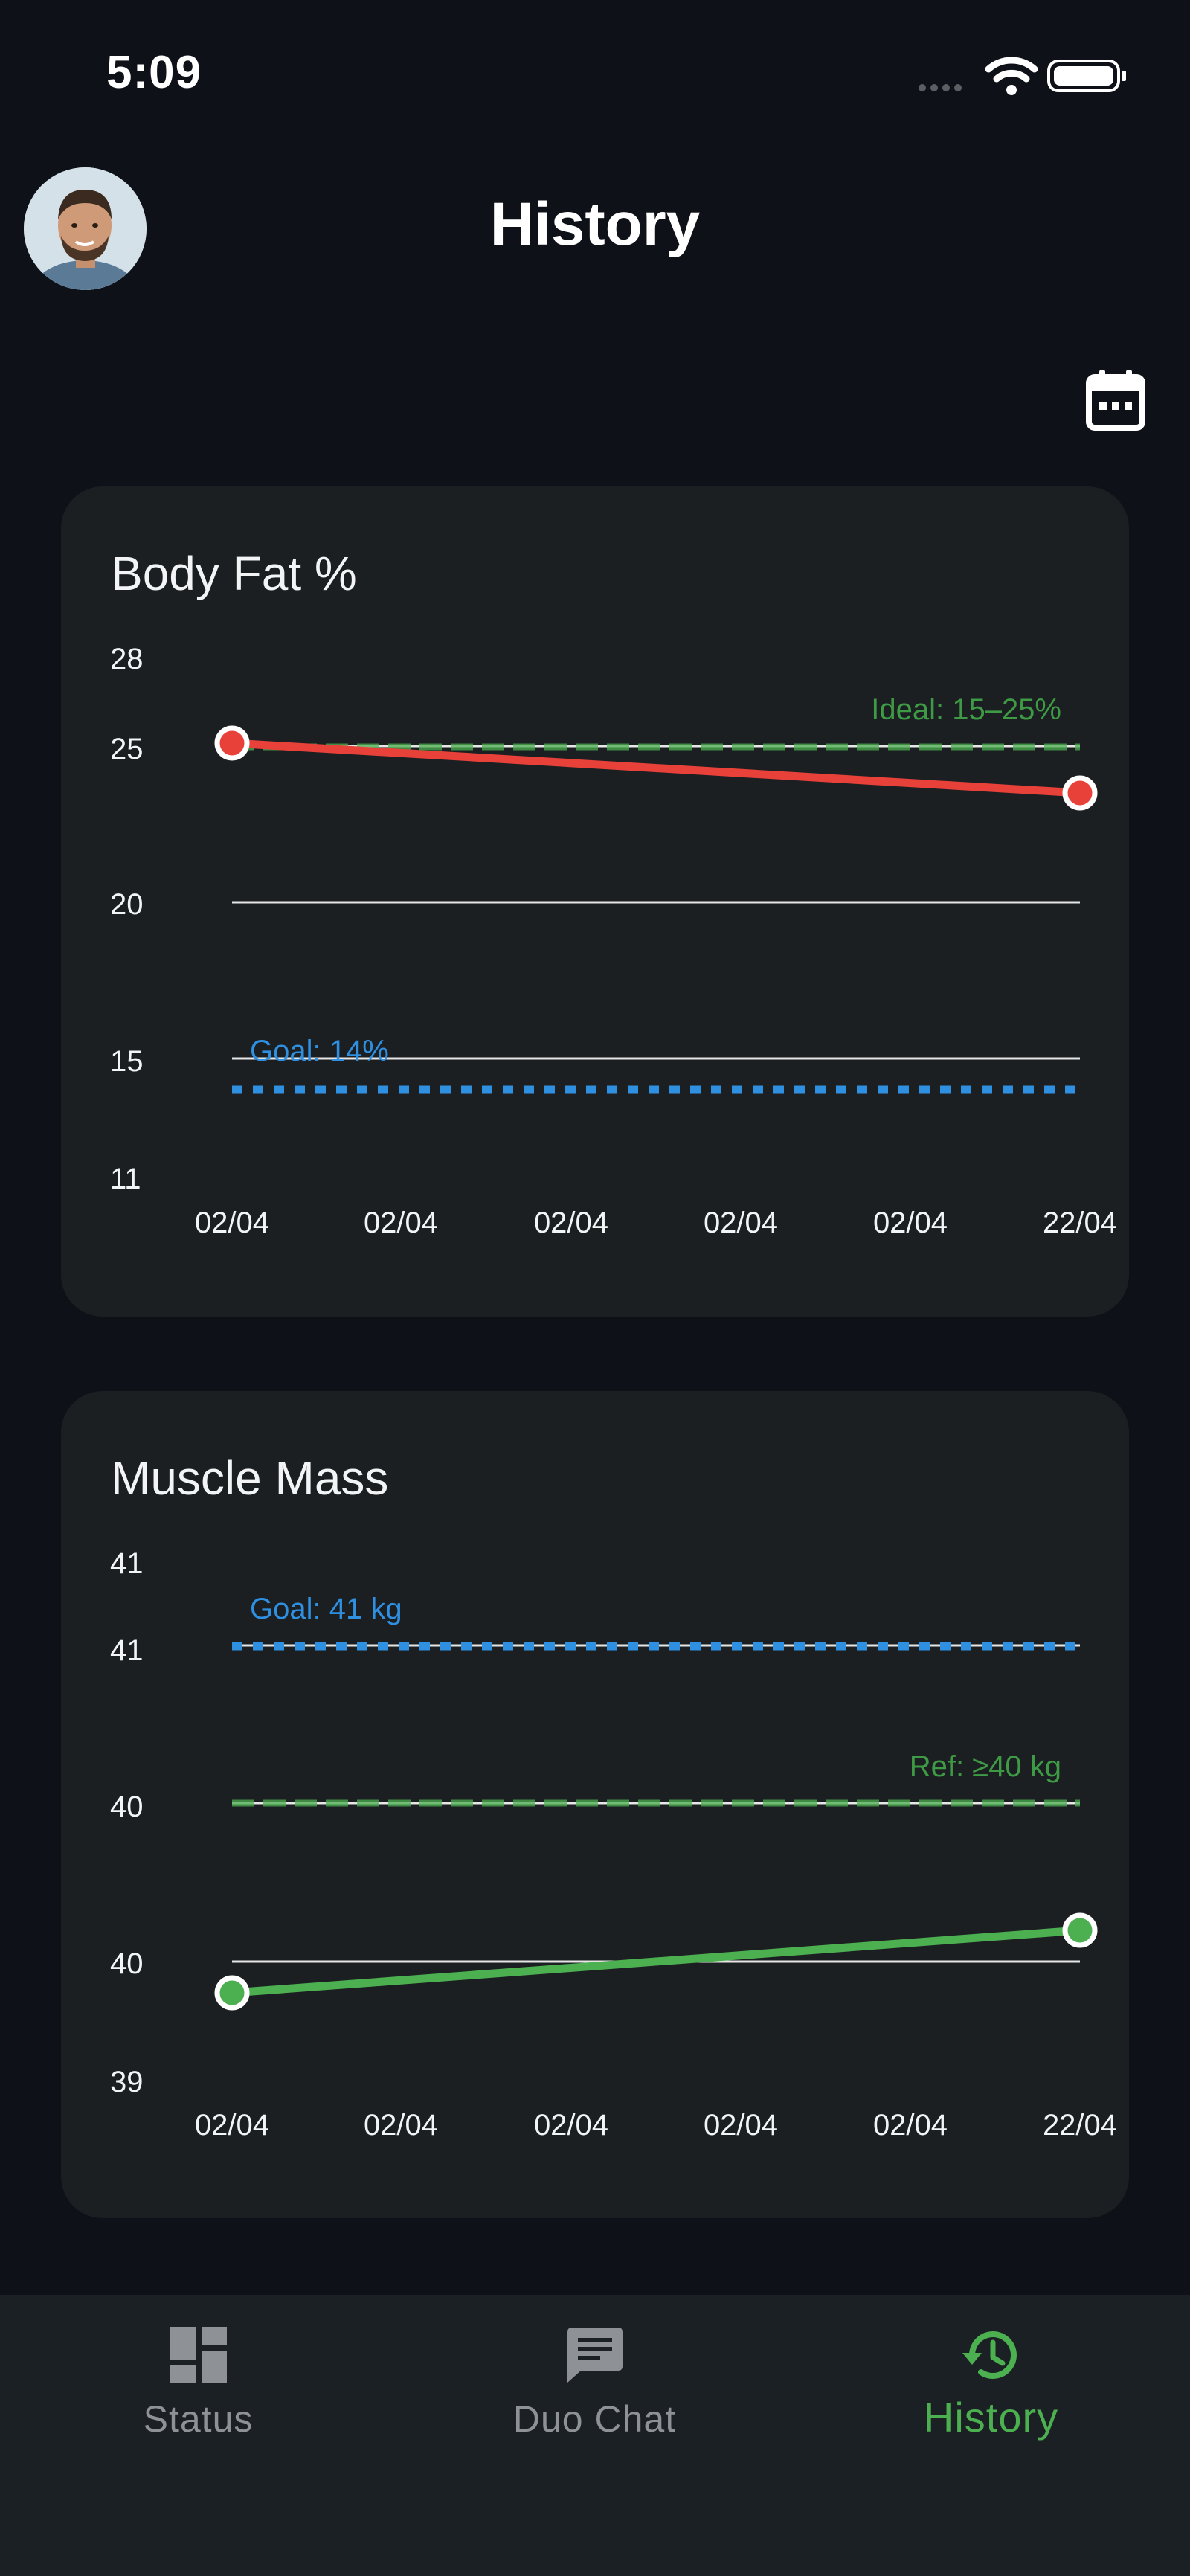 The height and width of the screenshot is (2576, 1190). I want to click on tab-bar: Status Duo Chat History, so click(595, 2435).